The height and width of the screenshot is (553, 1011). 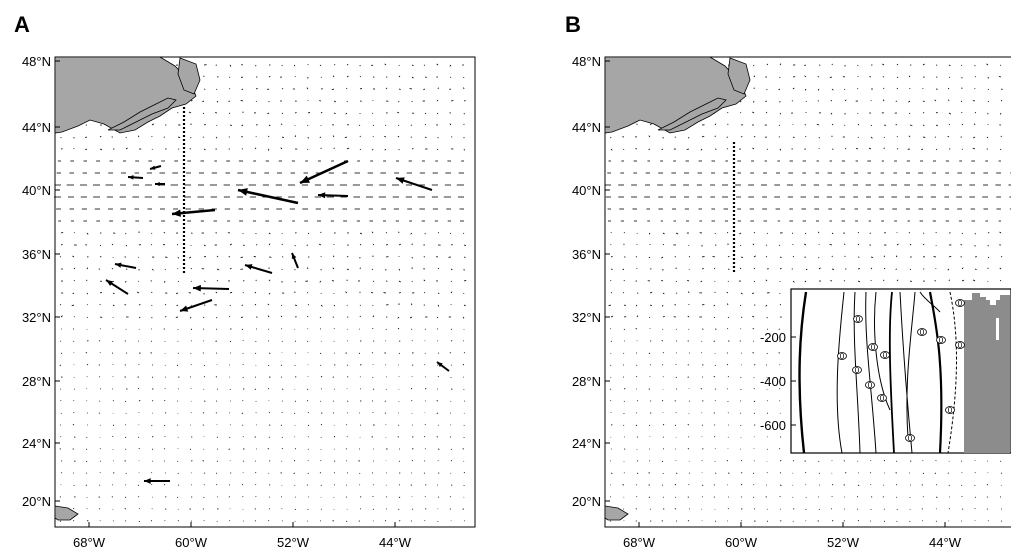 What do you see at coordinates (189, 76) in the screenshot?
I see `land-newfoundland` at bounding box center [189, 76].